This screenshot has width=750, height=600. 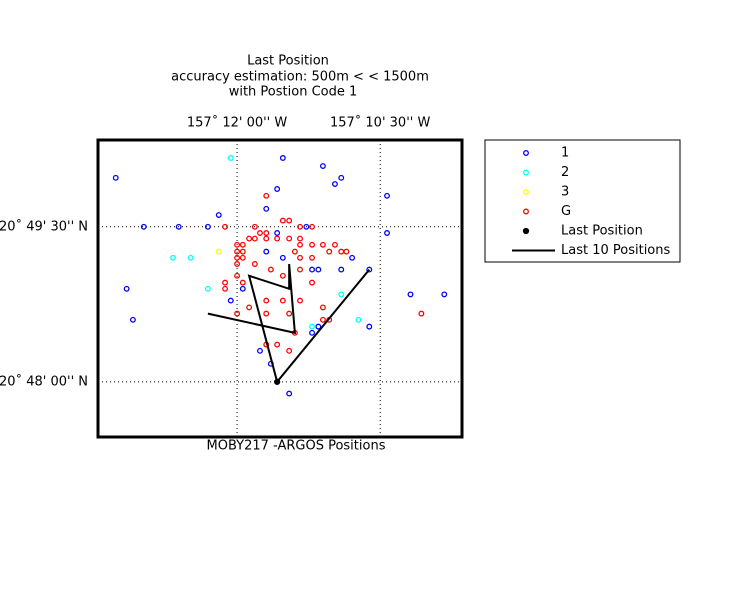 What do you see at coordinates (565, 192) in the screenshot?
I see `legend-label: 3` at bounding box center [565, 192].